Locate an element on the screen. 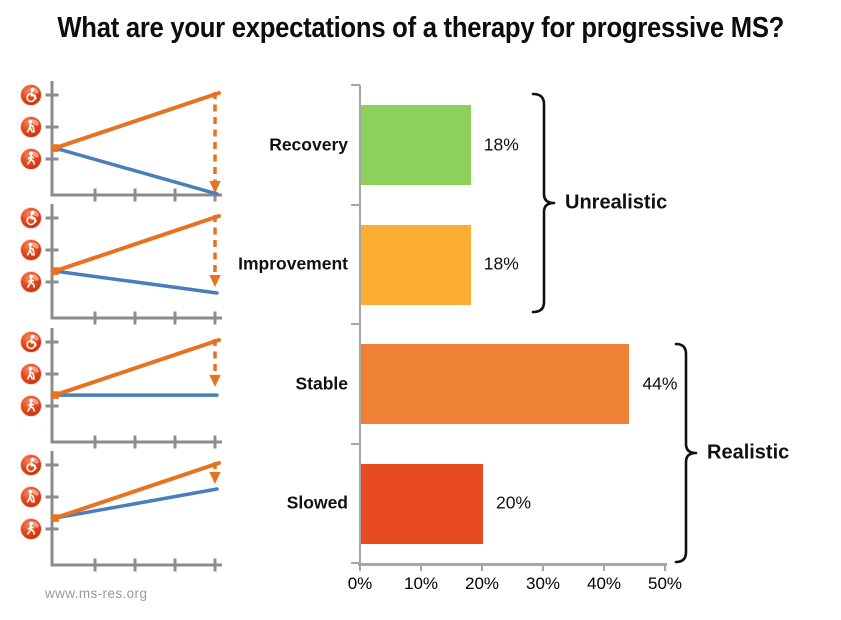 The image size is (841, 620). x-axis is located at coordinates (512, 564).